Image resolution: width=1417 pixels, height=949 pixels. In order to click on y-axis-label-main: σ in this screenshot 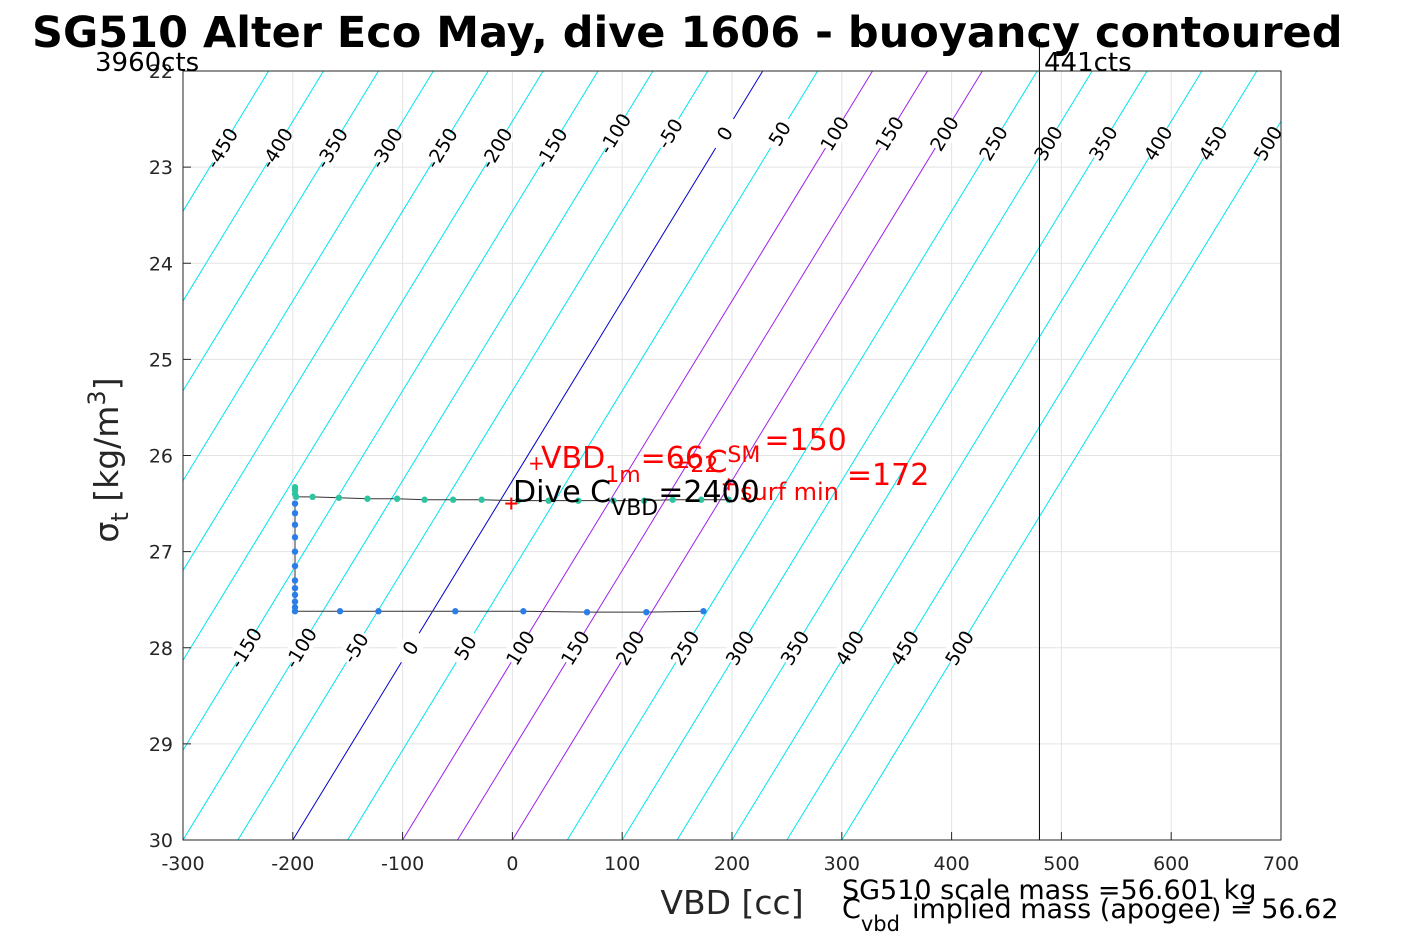, I will do `click(106, 532)`.